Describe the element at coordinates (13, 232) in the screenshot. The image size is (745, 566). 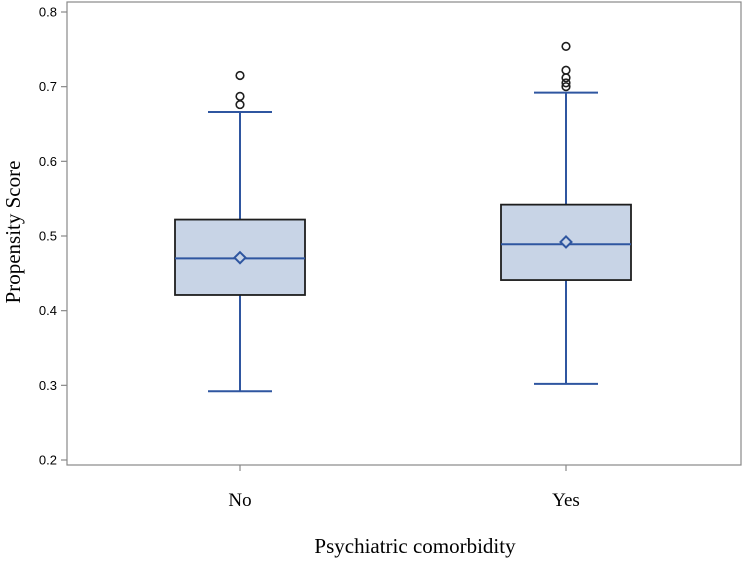
I see `y-axis-title: Propensity Score` at that location.